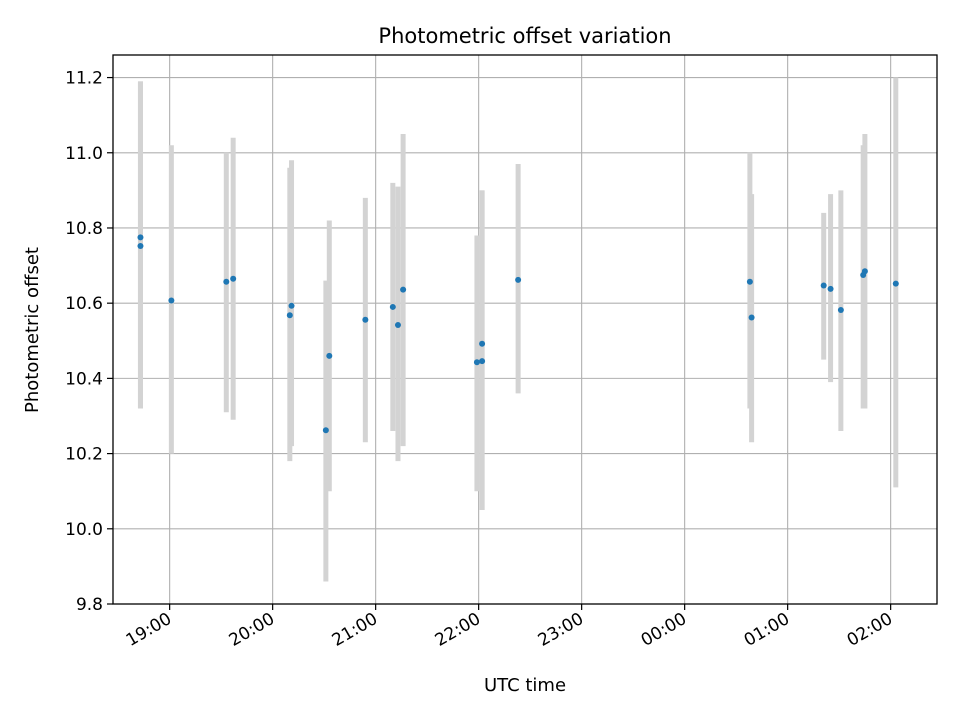 This screenshot has width=960, height=720. What do you see at coordinates (84, 304) in the screenshot?
I see `y-tick-label: 10.6` at bounding box center [84, 304].